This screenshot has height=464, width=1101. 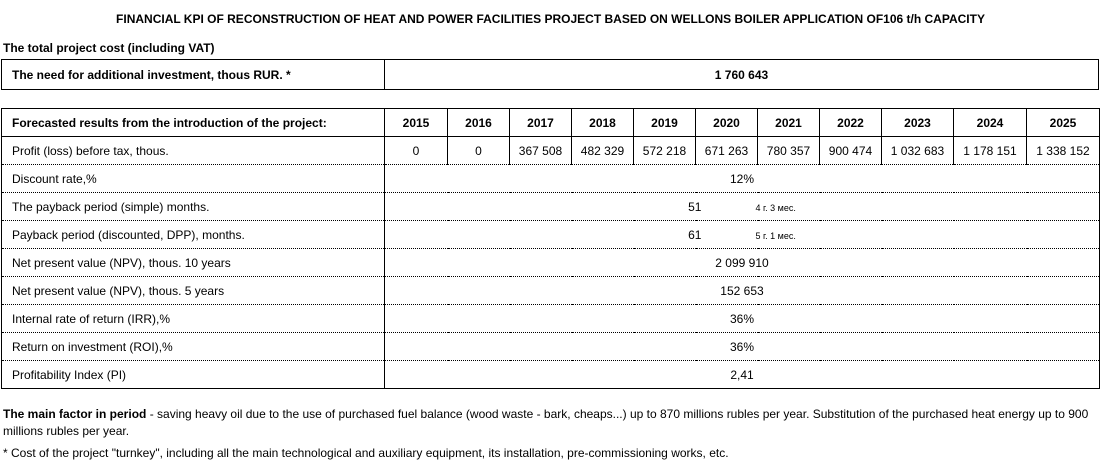 What do you see at coordinates (664, 150) in the screenshot?
I see `profit-cell: 572 218` at bounding box center [664, 150].